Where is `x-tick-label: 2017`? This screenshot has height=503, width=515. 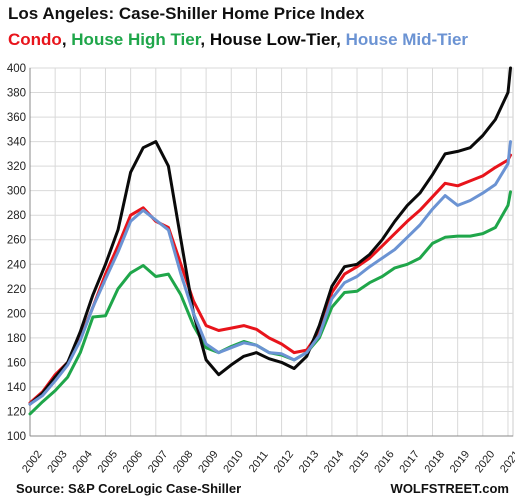
x-tick-label: 2017 is located at coordinates (409, 462).